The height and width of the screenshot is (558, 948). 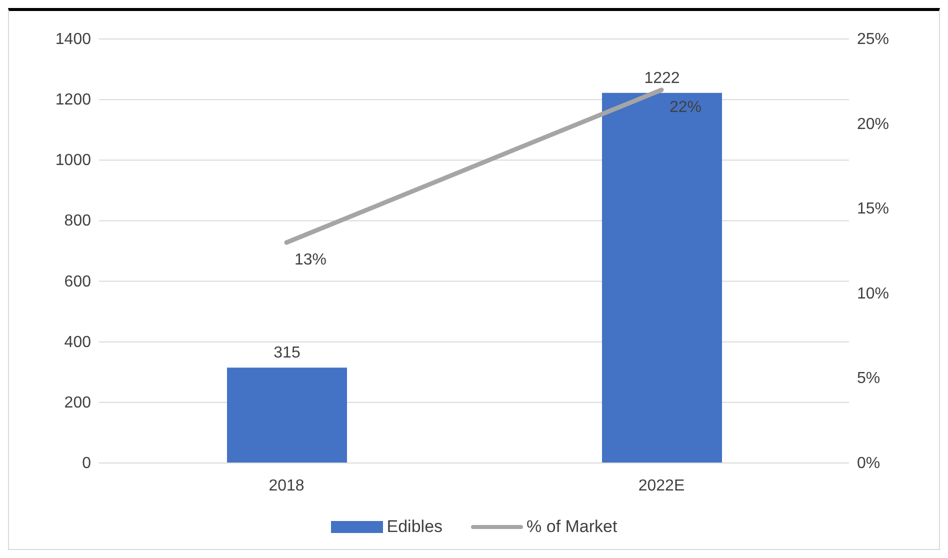 I want to click on y-tick-label: 1000, so click(x=73, y=161).